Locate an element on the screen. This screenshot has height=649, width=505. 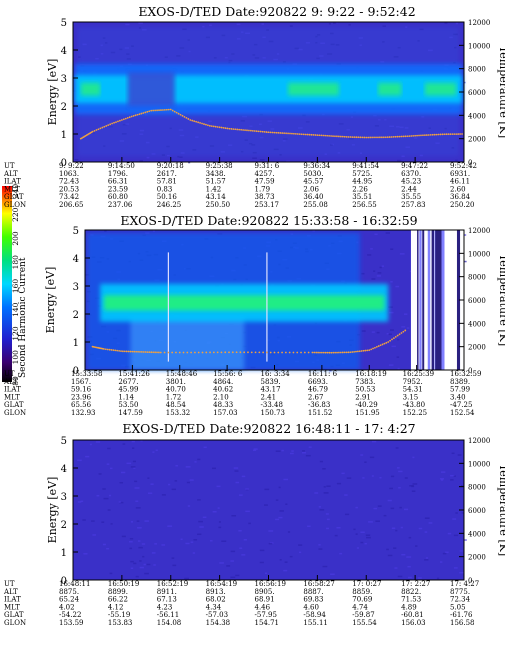
y-tick-label: 1 is located at coordinates (76, 343).